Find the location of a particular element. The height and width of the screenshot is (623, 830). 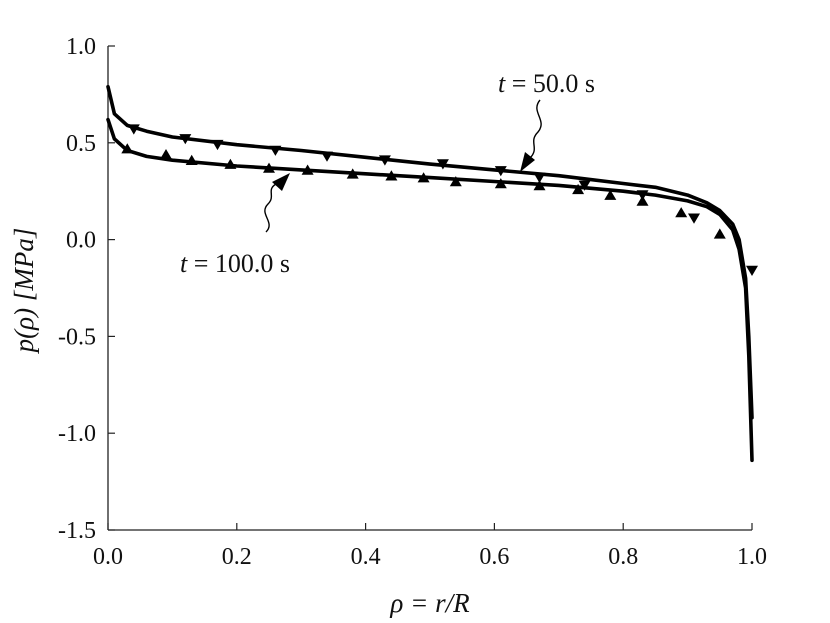

y-tick-label: 1.0 is located at coordinates (81, 47).